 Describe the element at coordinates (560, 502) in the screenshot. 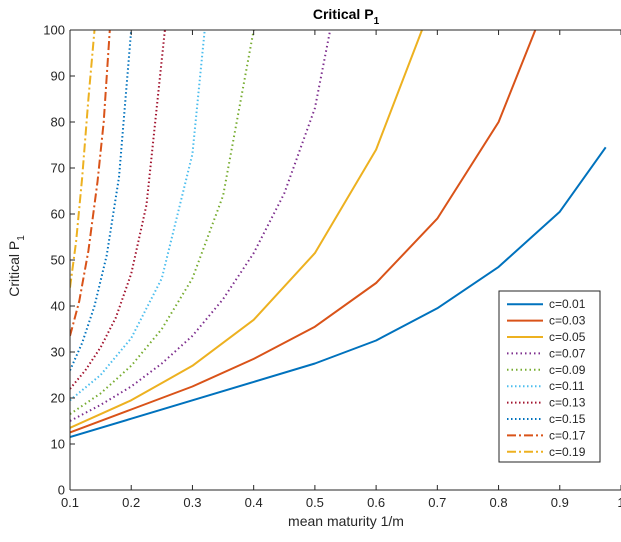

I see `x-tick-label: 0.9` at that location.